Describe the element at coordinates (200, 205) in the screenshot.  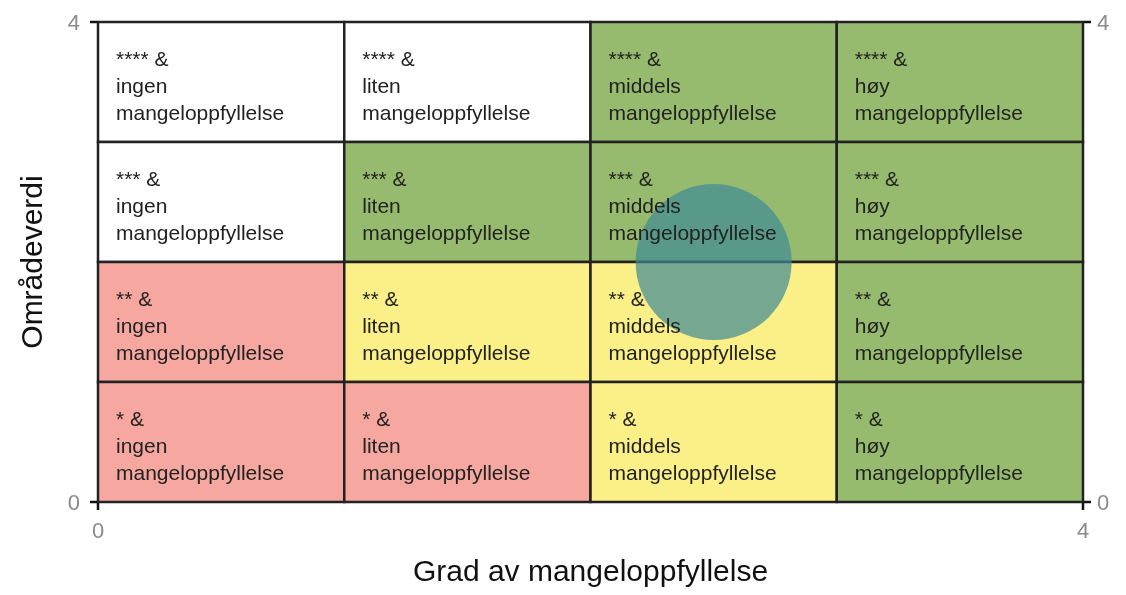
I see `annotation: *** & ingen mangeloppfyllelse` at that location.